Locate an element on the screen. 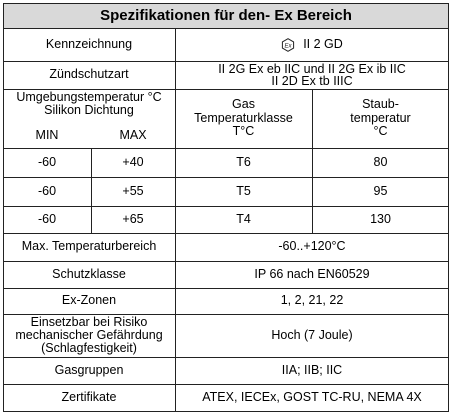  temp-row-3-gas: T4 is located at coordinates (243, 218).